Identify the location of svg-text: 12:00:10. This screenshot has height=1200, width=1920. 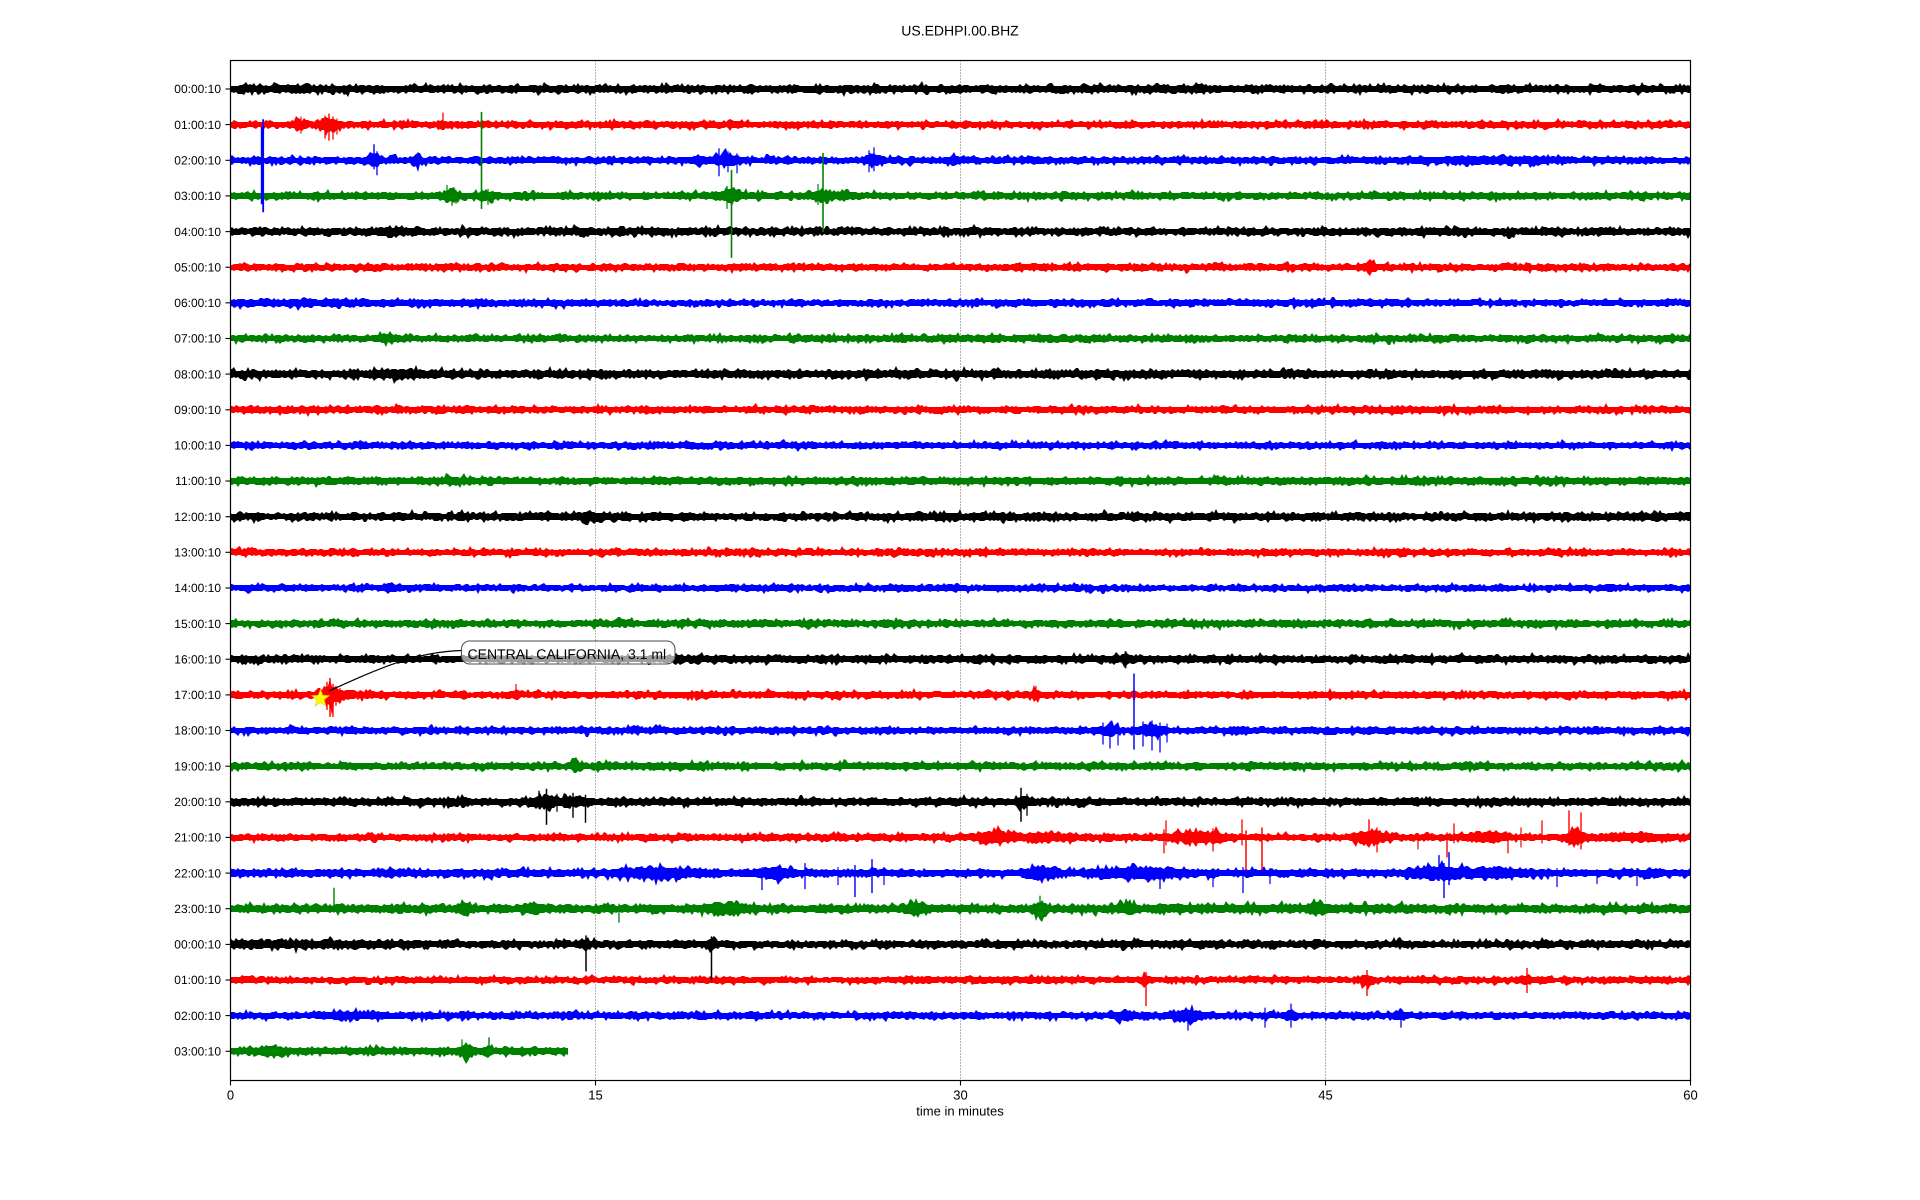
(197, 517).